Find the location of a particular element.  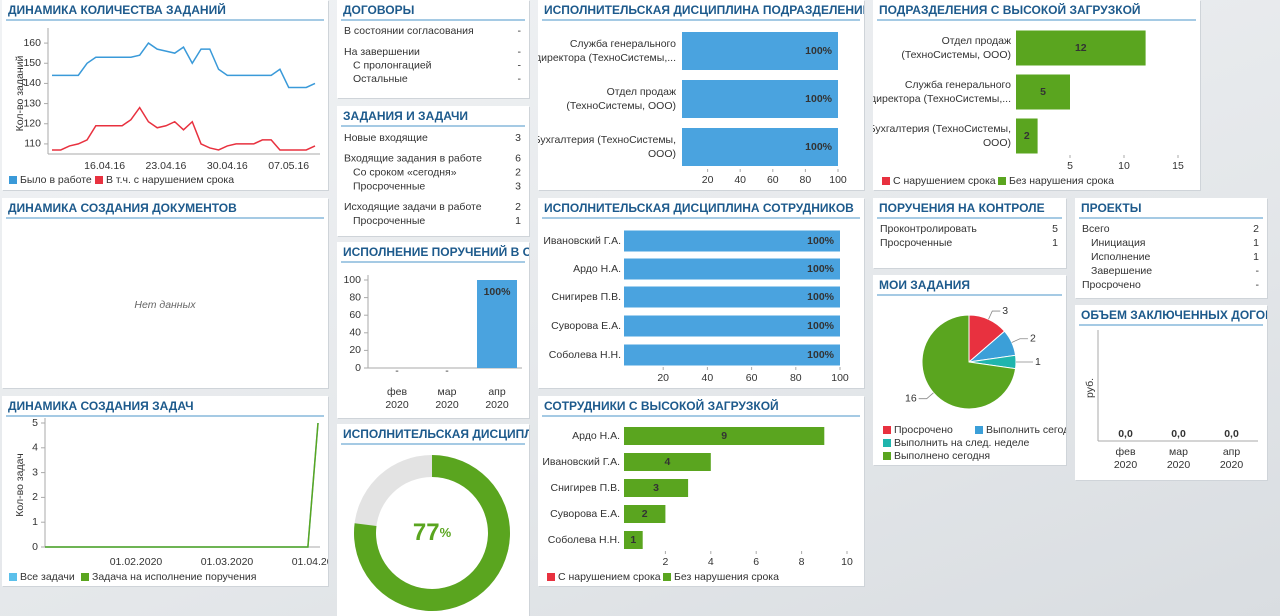

y-tick-label: 160 is located at coordinates (32, 43).